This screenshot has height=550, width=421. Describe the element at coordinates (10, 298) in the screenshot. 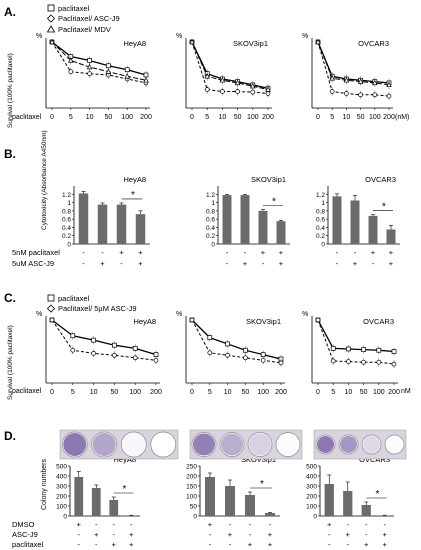

I see `panel-letter-c: C.` at that location.